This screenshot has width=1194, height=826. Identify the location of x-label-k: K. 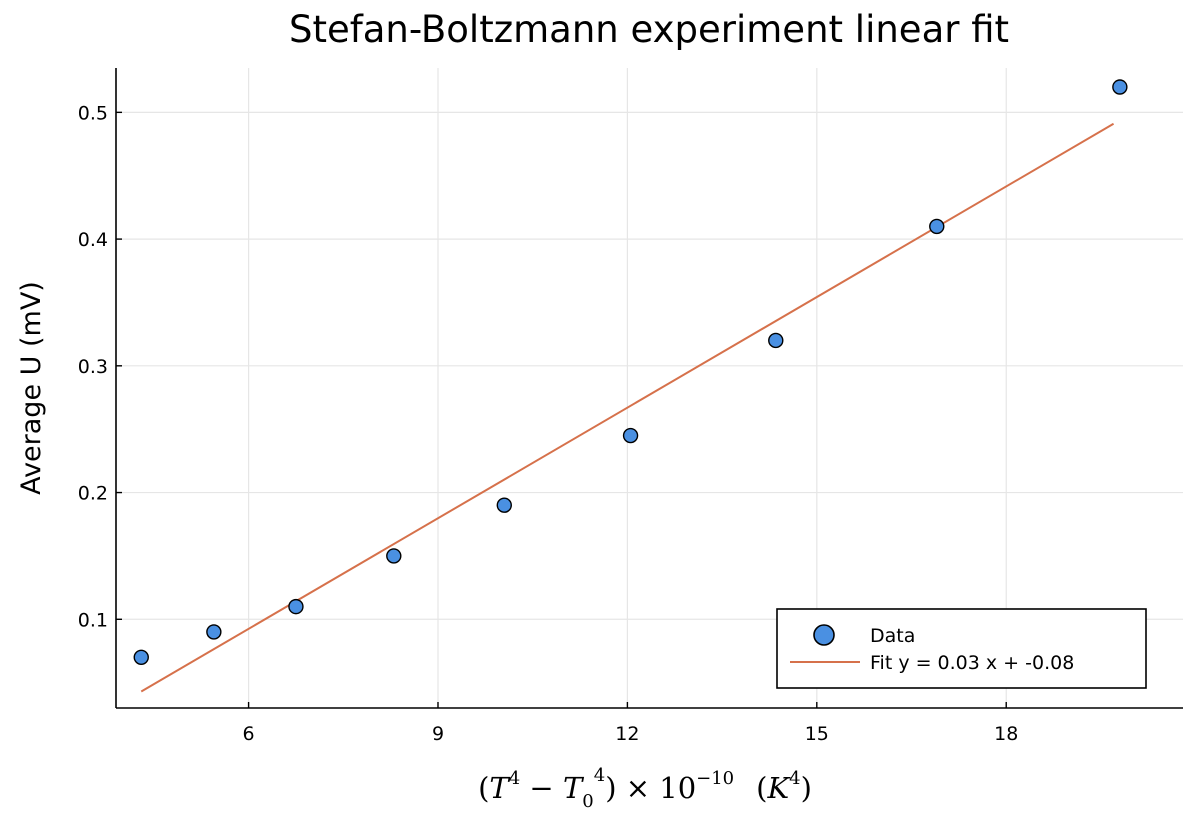
(778, 788).